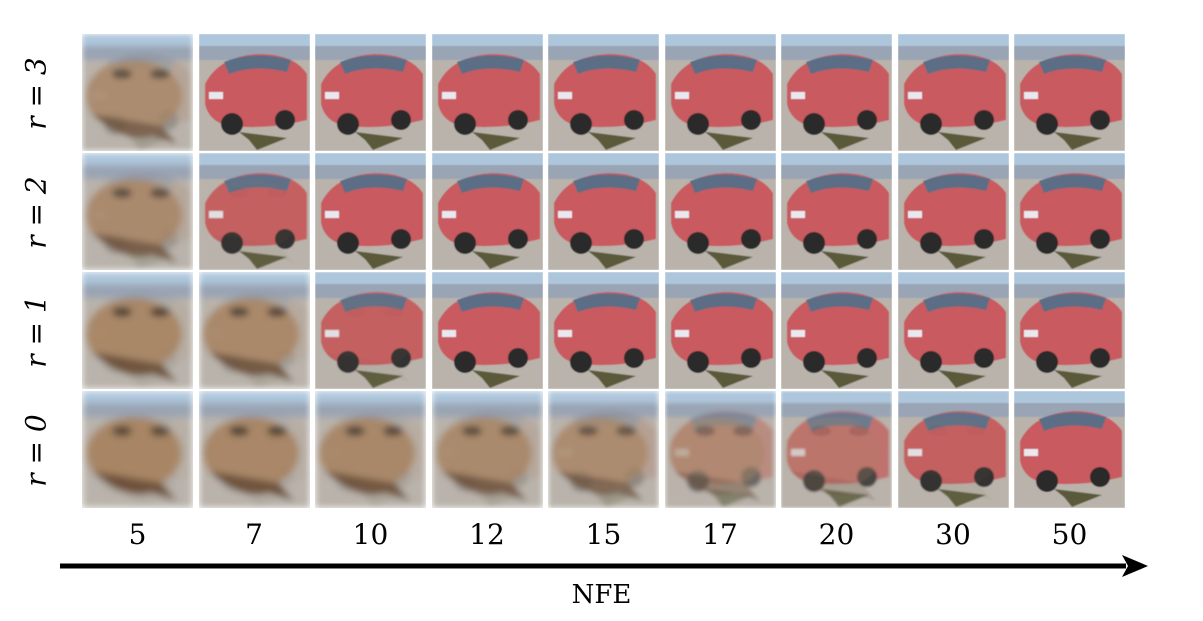 The height and width of the screenshot is (621, 1203). What do you see at coordinates (603, 534) in the screenshot?
I see `column-label: 15` at bounding box center [603, 534].